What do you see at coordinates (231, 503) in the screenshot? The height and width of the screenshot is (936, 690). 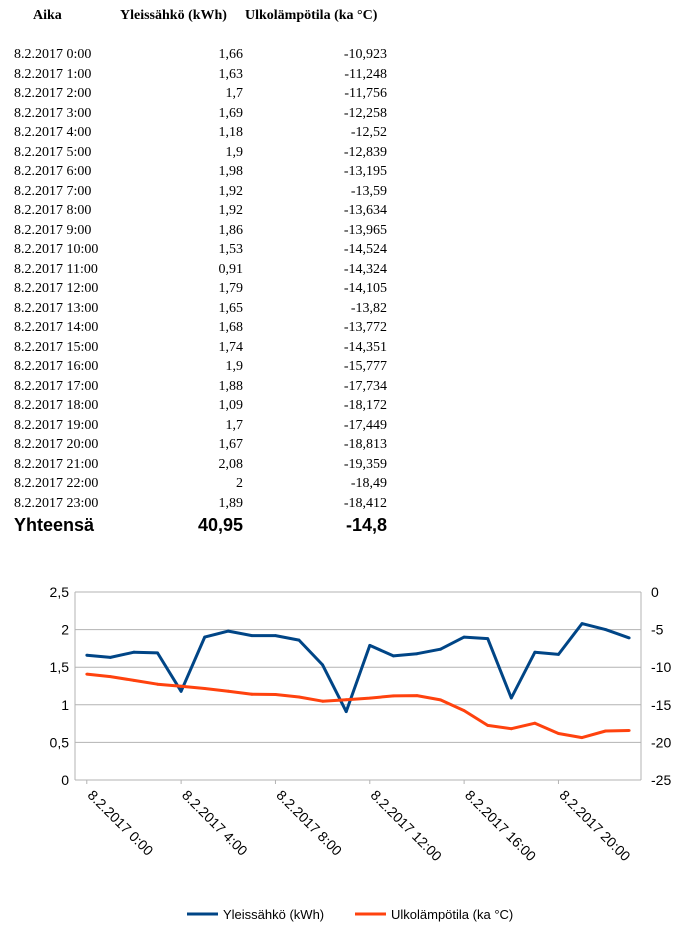 I see `row-kwh: 1,89` at bounding box center [231, 503].